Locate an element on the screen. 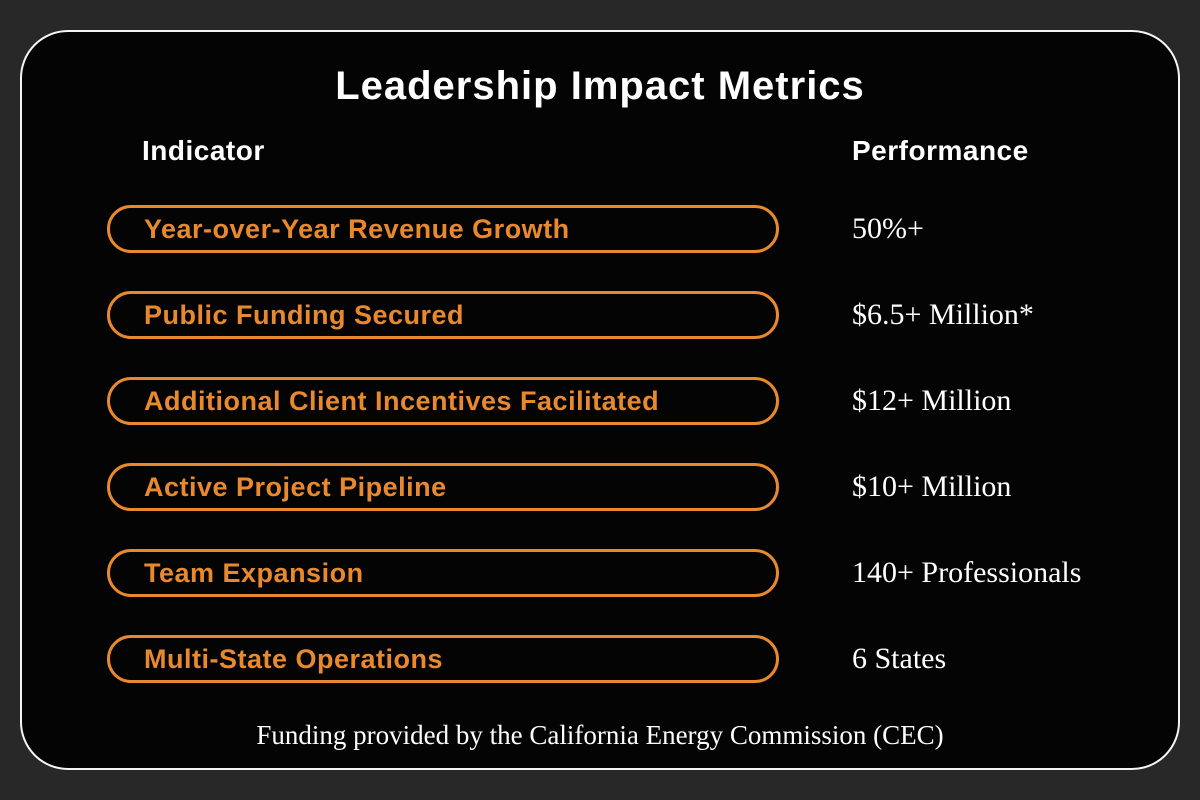 The height and width of the screenshot is (800, 1200). performance-value: 50%+ is located at coordinates (888, 228).